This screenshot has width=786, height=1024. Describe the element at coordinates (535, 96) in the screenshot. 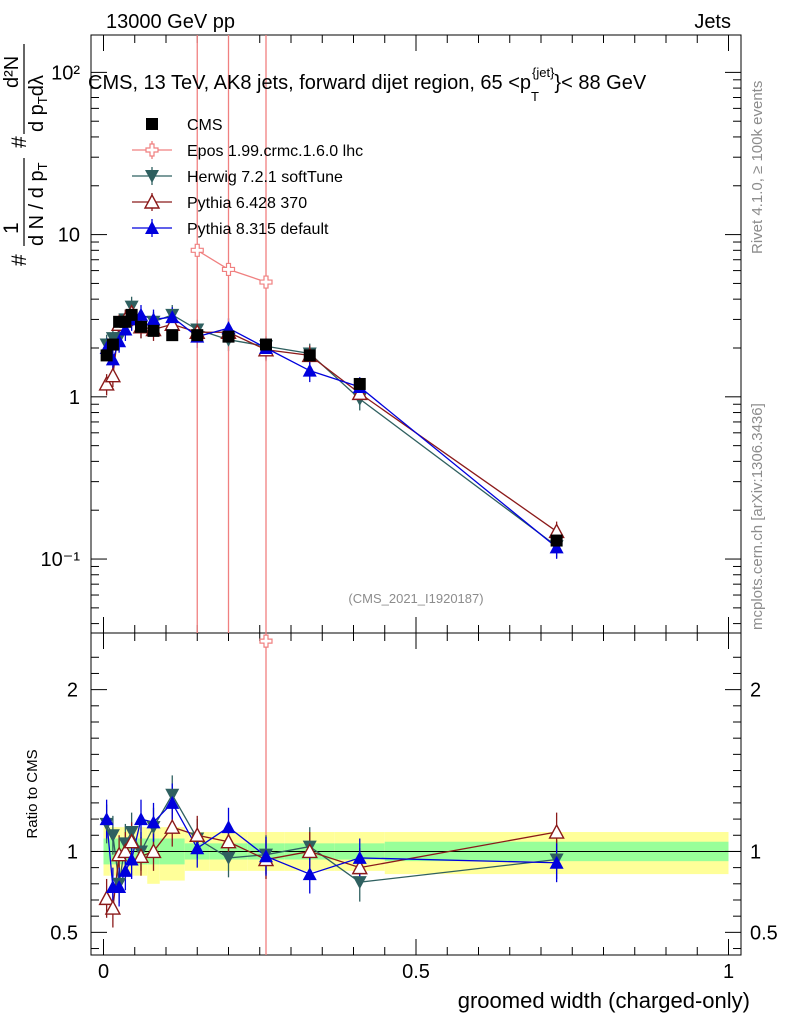

I see `title-sub: T` at that location.